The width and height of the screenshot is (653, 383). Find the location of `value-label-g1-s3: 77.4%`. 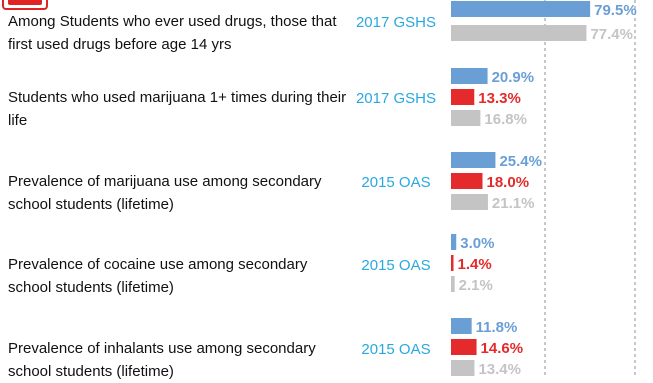

value-label-g1-s3: 77.4% is located at coordinates (611, 34).